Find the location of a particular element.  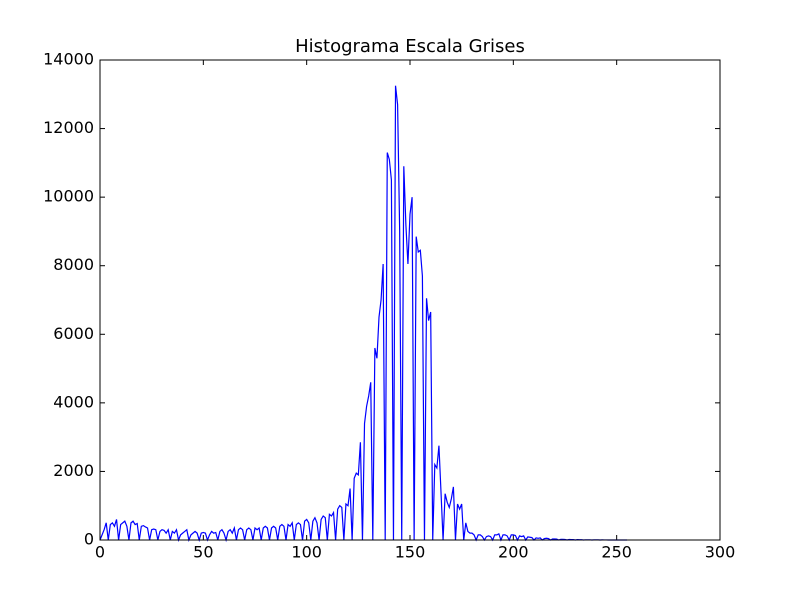

y-tick-label: 12000 is located at coordinates (68, 127).